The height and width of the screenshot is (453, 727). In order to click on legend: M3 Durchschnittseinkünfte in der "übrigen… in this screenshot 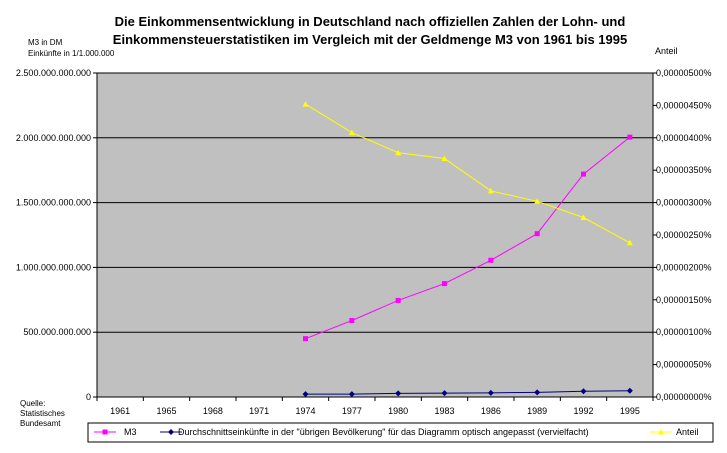, I will do `click(396, 432)`.